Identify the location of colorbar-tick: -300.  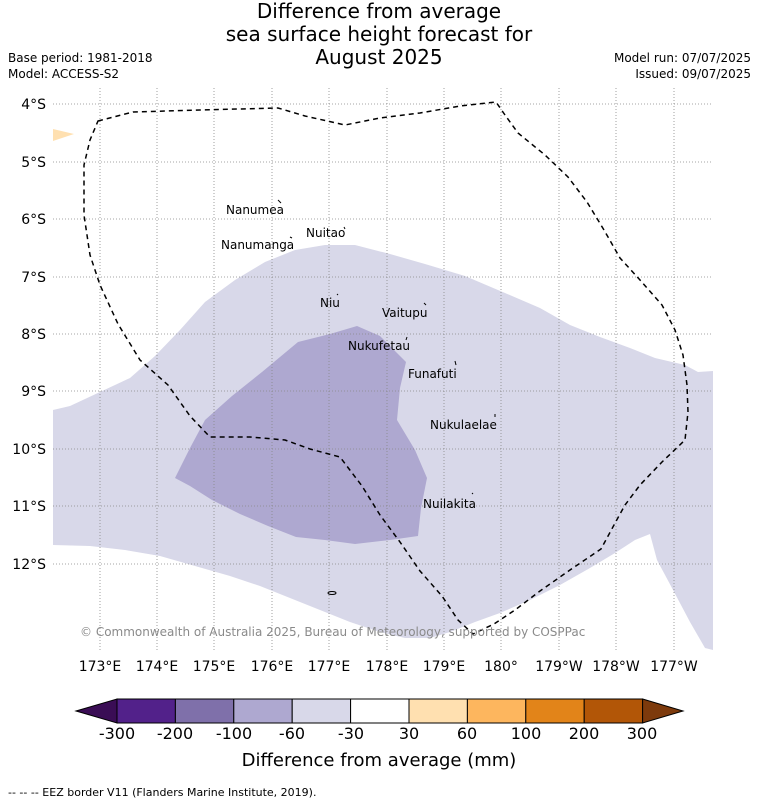
(117, 733).